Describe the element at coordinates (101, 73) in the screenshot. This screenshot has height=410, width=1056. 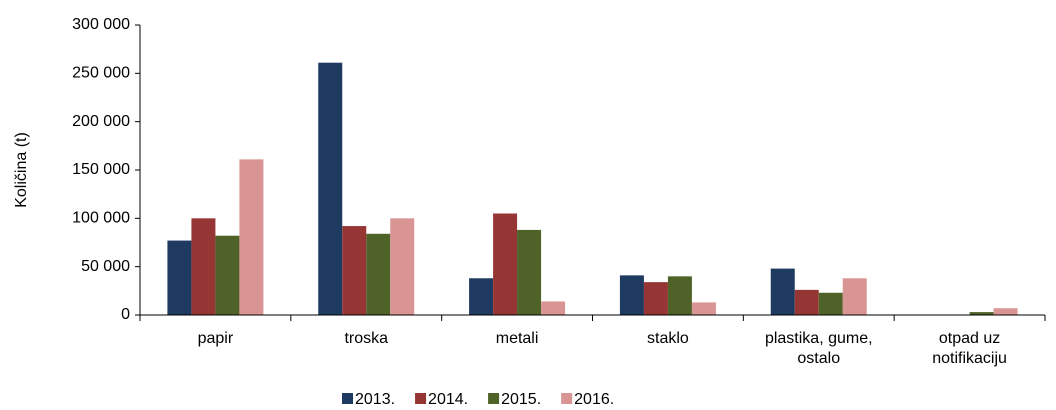
I see `y-tick-label: 250 000` at that location.